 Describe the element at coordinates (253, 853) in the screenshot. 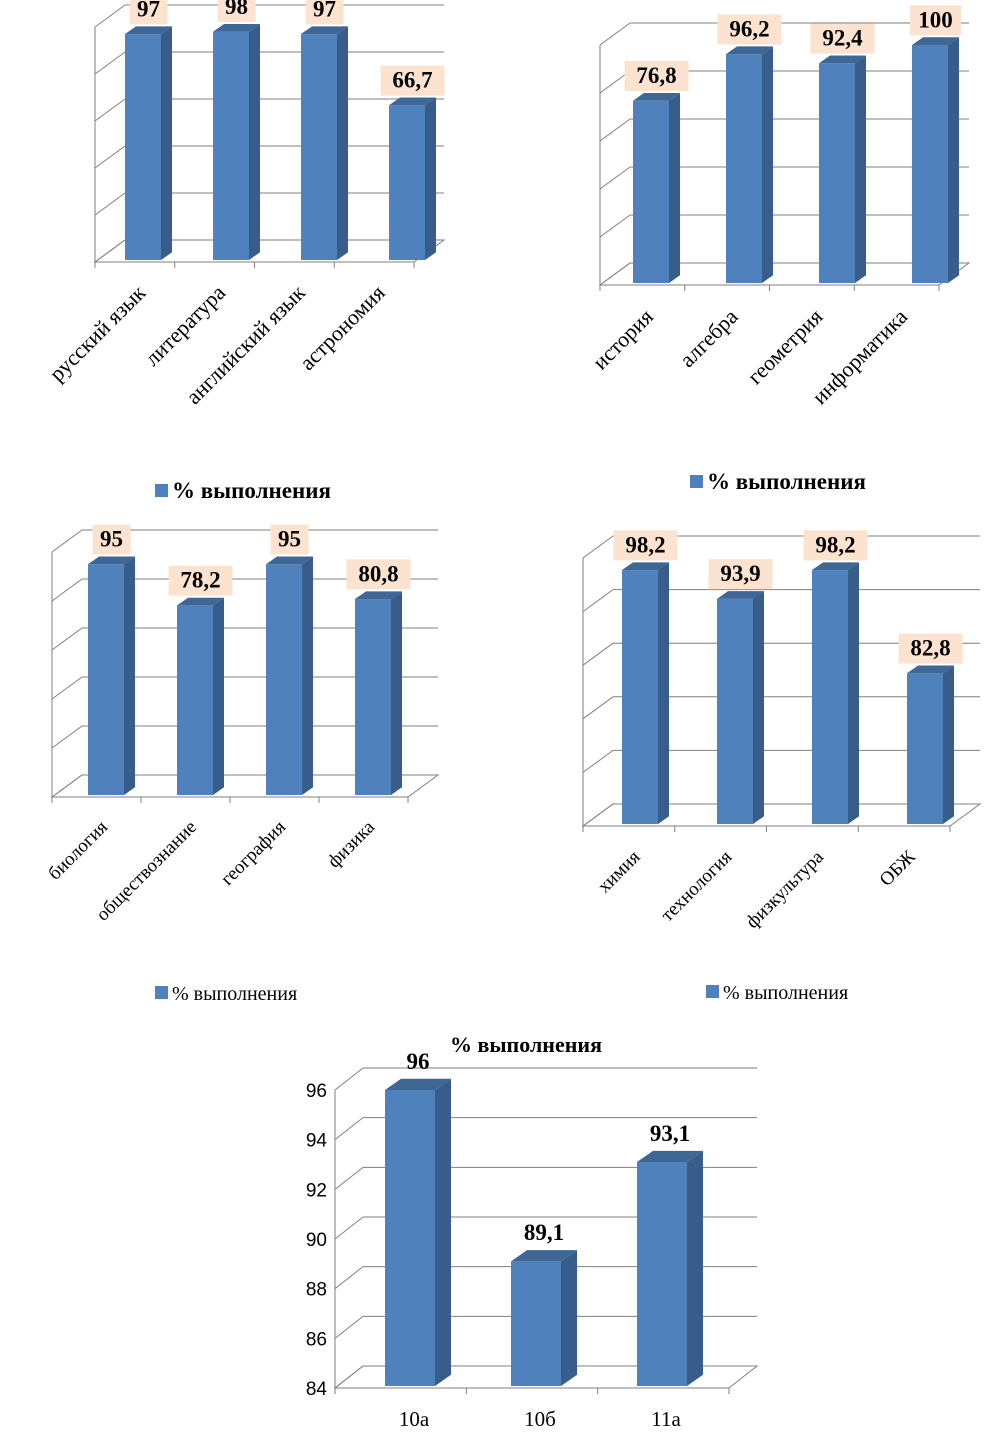

I see `x-tick-label: география` at that location.